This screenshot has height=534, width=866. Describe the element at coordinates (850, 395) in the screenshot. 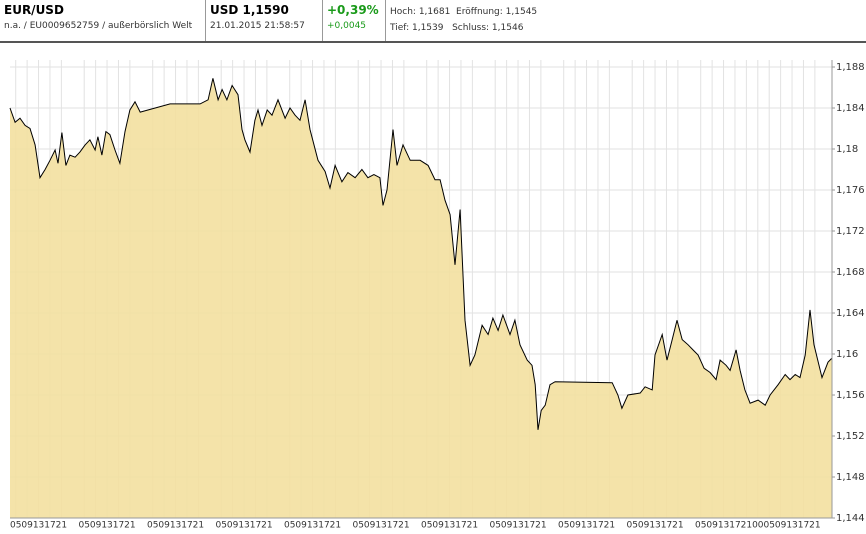

I see `y-tick-label: 1,156` at that location.